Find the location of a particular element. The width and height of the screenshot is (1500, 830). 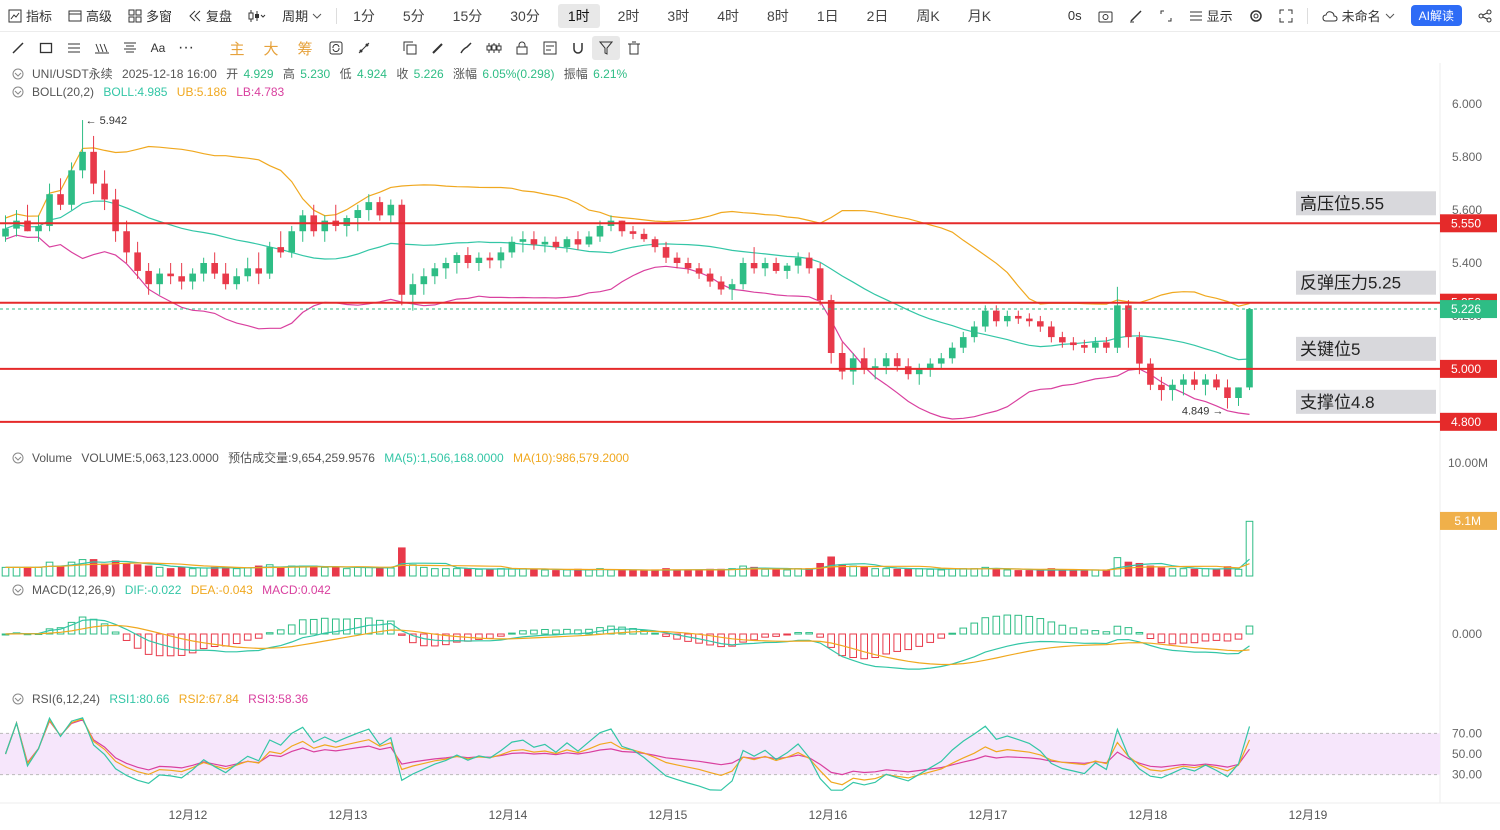

large-order-tool: 大 is located at coordinates (271, 49).